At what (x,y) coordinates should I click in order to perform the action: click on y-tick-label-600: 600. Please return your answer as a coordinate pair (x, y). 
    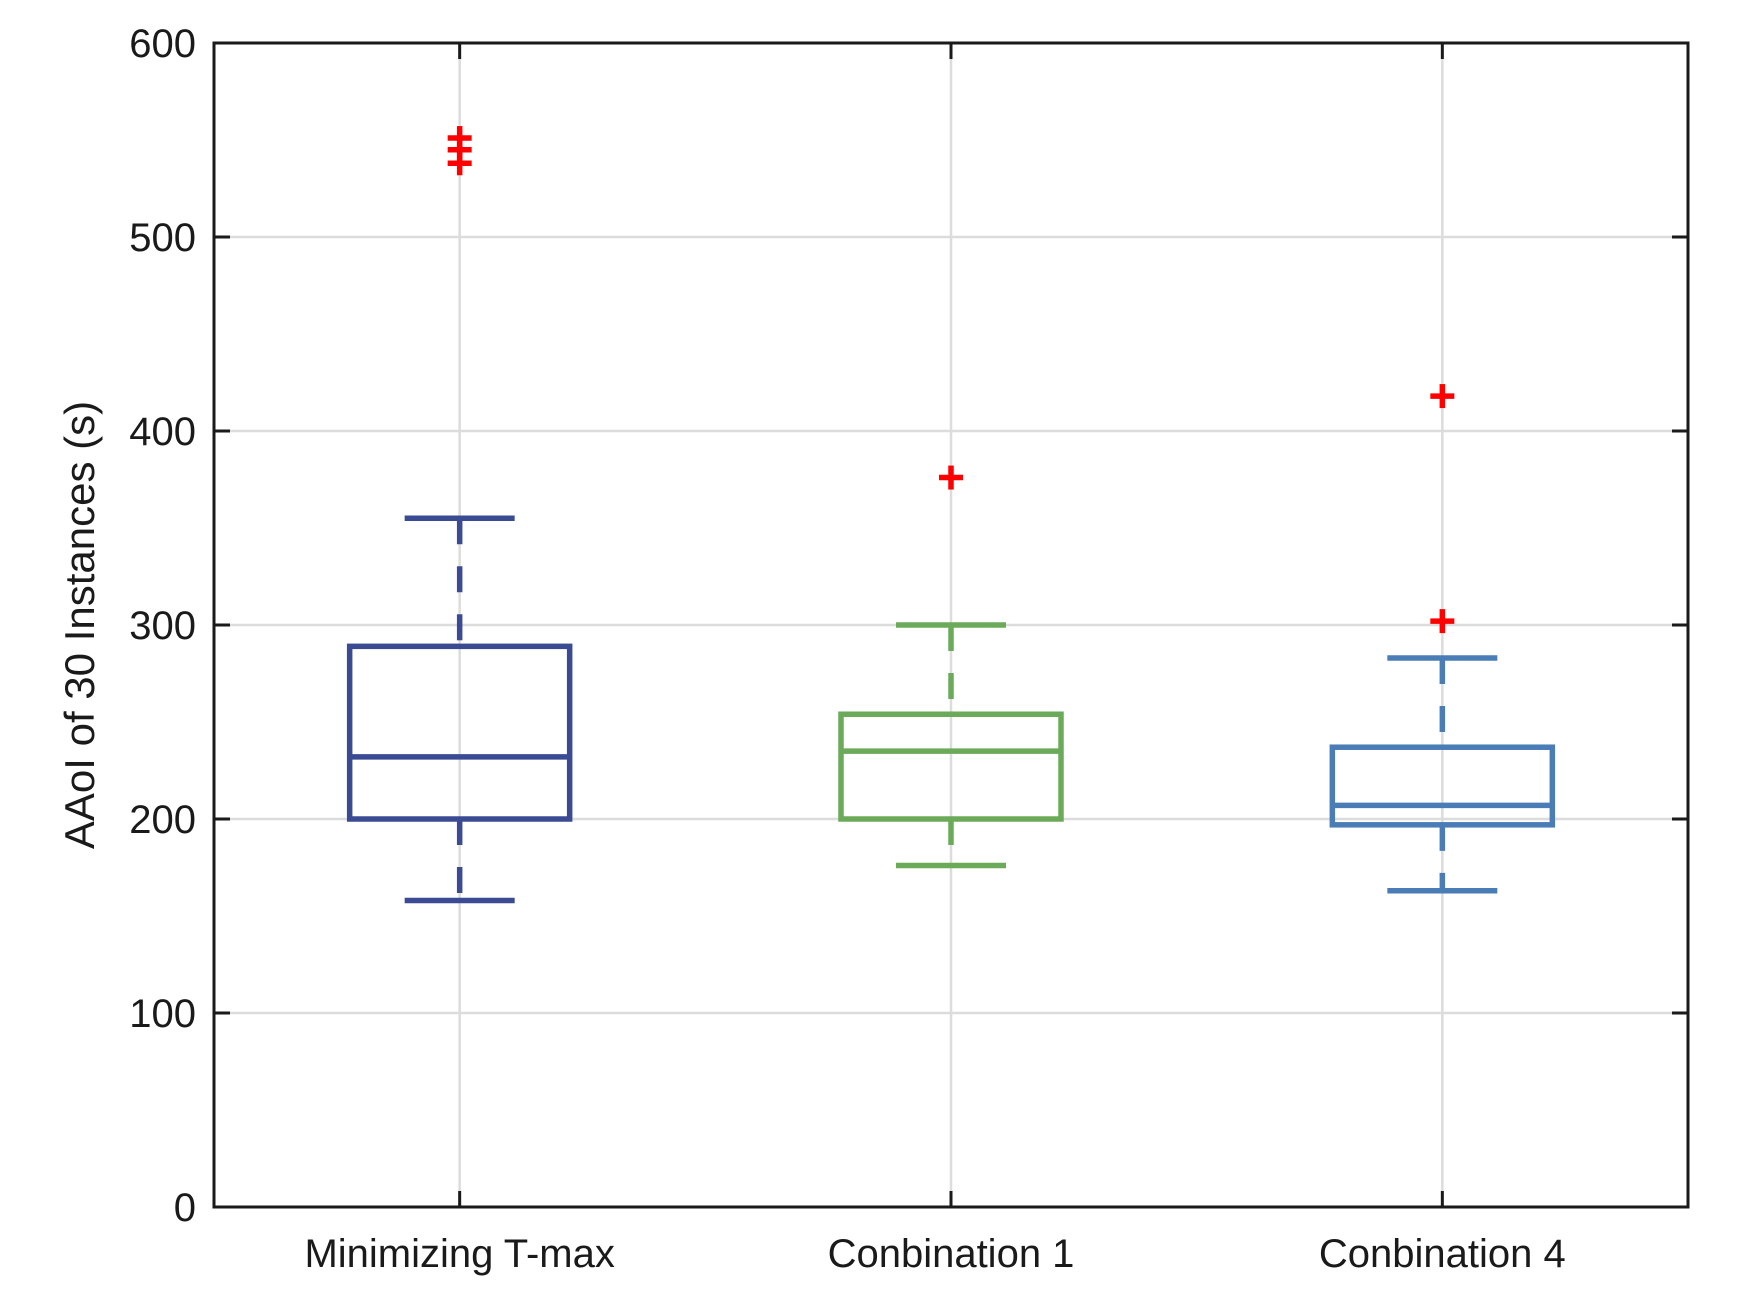
    Looking at the image, I should click on (162, 44).